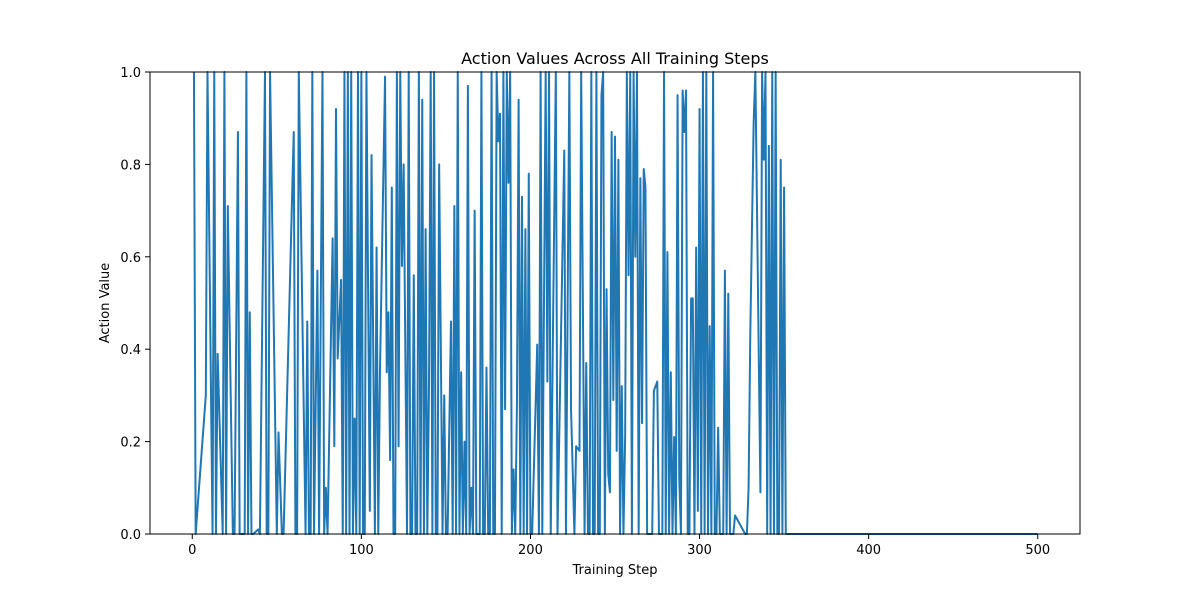  Describe the element at coordinates (130, 165) in the screenshot. I see `y-tick-label: 0.8` at that location.